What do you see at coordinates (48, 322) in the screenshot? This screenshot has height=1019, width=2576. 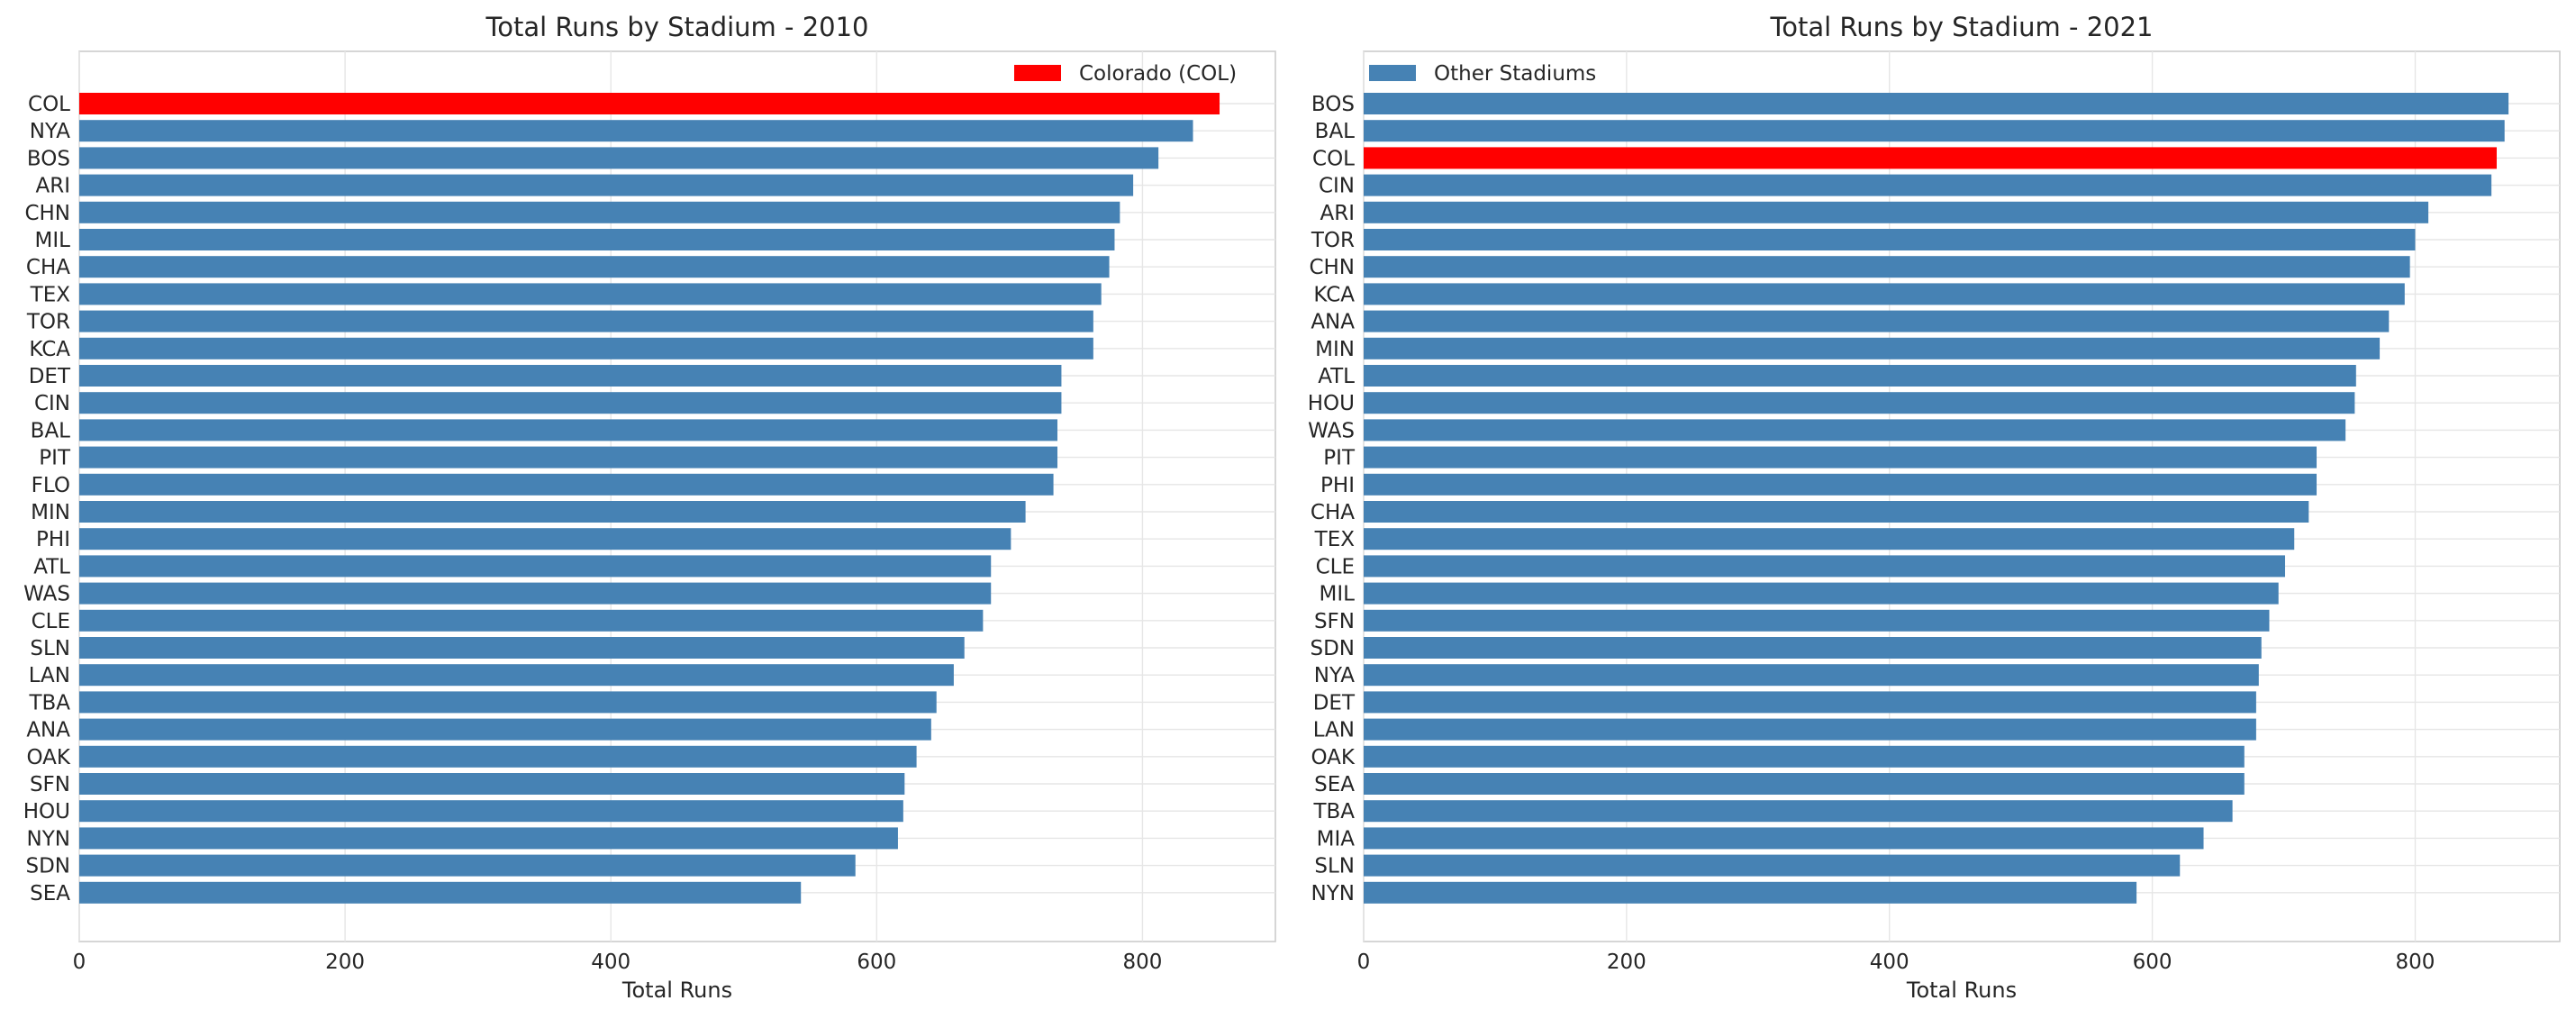 I see `y-tick-label: TOR` at bounding box center [48, 322].